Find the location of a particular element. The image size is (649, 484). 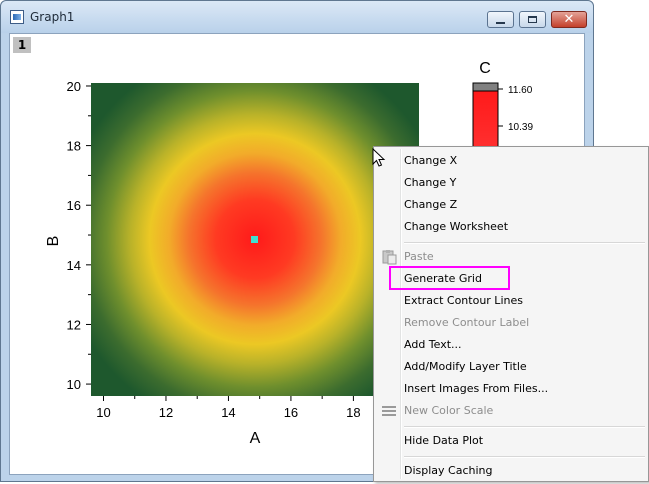

title-bar: Graph1 ✕ is located at coordinates (297, 17).